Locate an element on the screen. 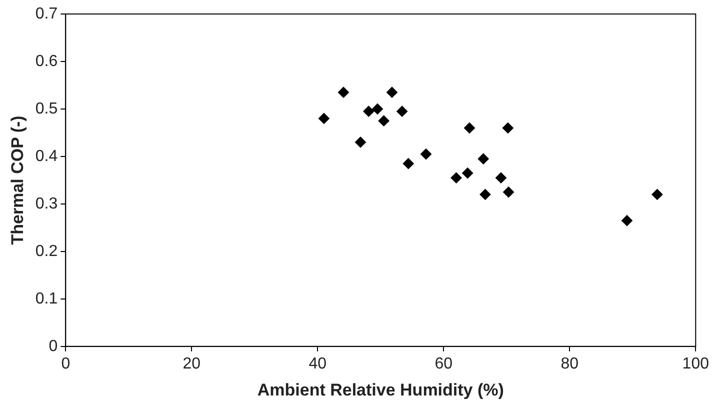 Image resolution: width=712 pixels, height=409 pixels. x-axis-title: Ambient Relative Humidity (%) is located at coordinates (380, 390).